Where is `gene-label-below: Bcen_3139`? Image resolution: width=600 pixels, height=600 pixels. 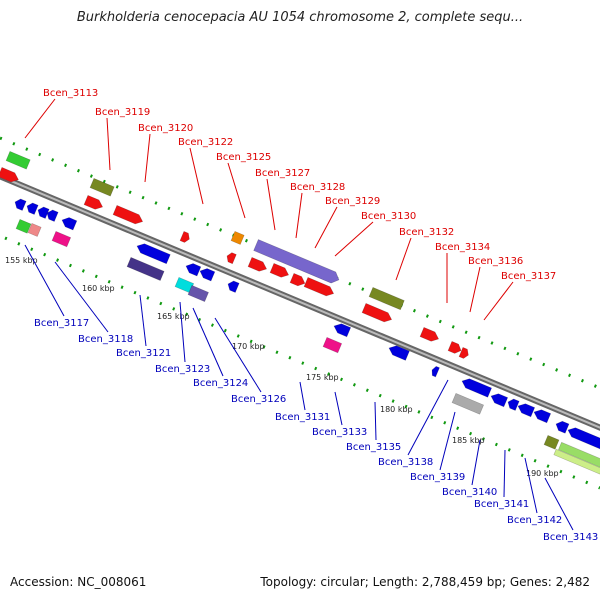
gene-label-below: Bcen_3139 is located at coordinates (437, 477).